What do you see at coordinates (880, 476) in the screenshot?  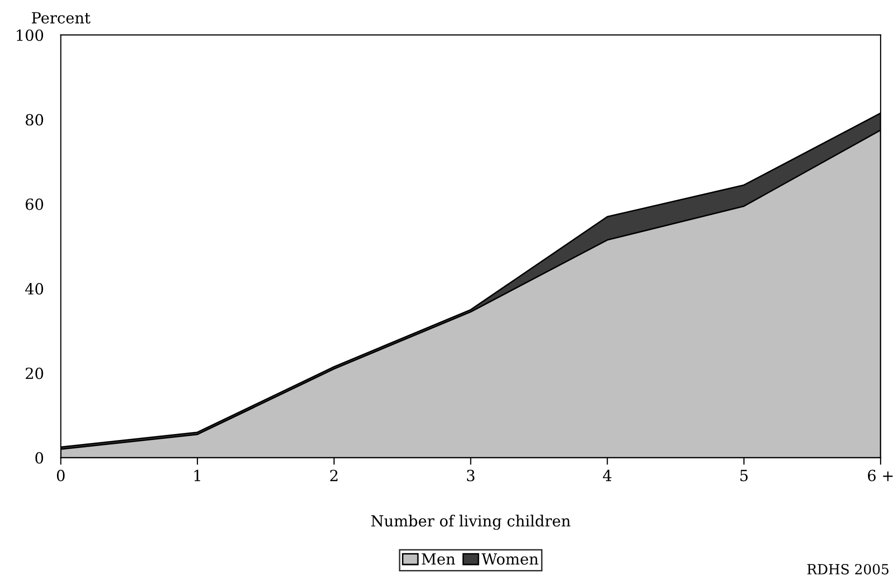 I see `x-tick-label: 6 +` at bounding box center [880, 476].